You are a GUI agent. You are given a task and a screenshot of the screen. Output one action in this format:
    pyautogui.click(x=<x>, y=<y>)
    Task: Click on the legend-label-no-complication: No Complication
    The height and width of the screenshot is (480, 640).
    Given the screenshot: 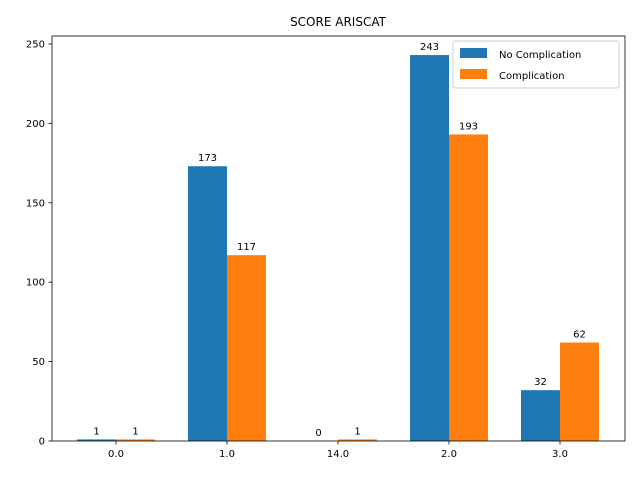 What is the action you would take?
    pyautogui.click(x=540, y=55)
    